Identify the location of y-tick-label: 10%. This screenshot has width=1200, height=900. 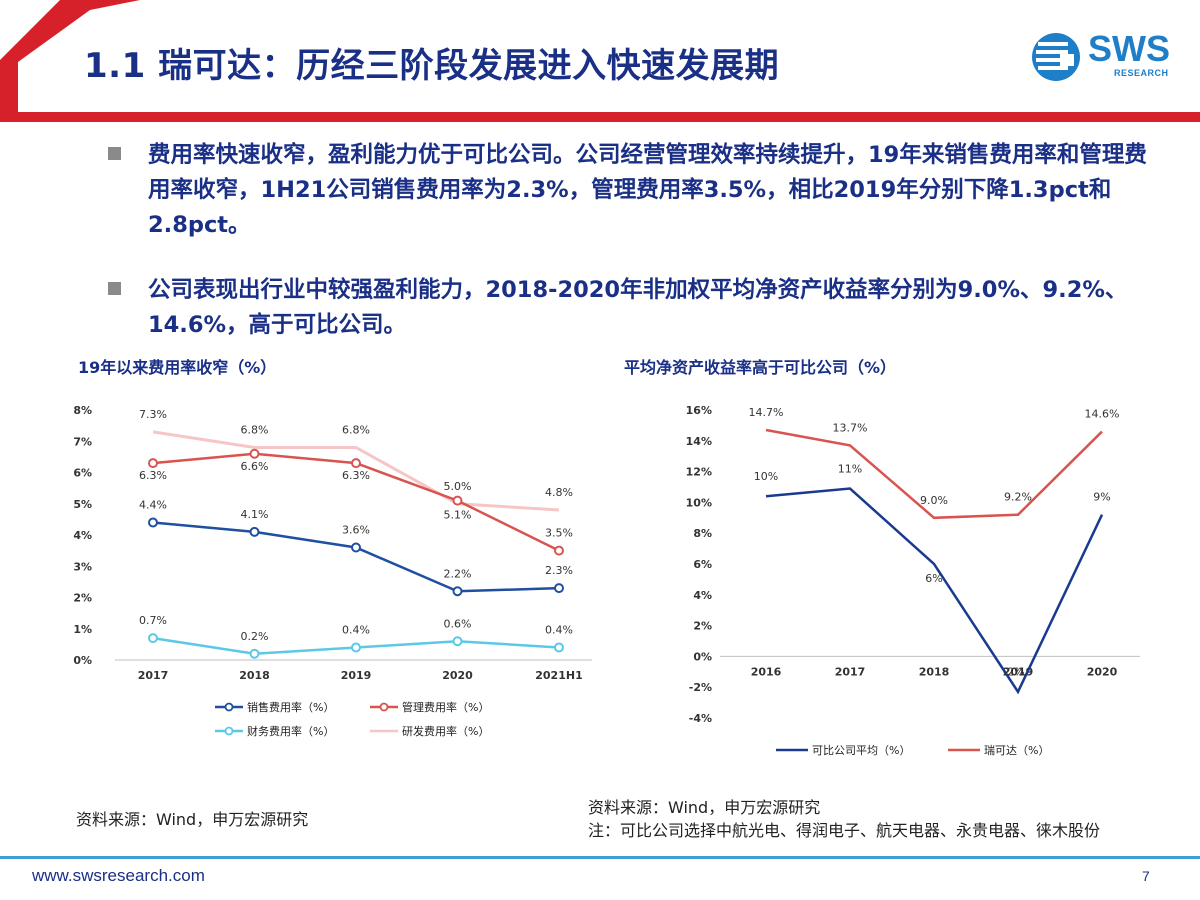
(699, 502).